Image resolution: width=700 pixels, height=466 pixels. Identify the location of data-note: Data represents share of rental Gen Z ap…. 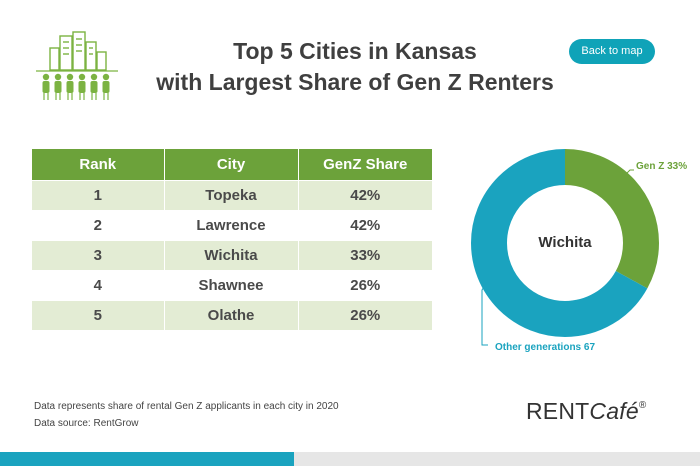
(186, 406).